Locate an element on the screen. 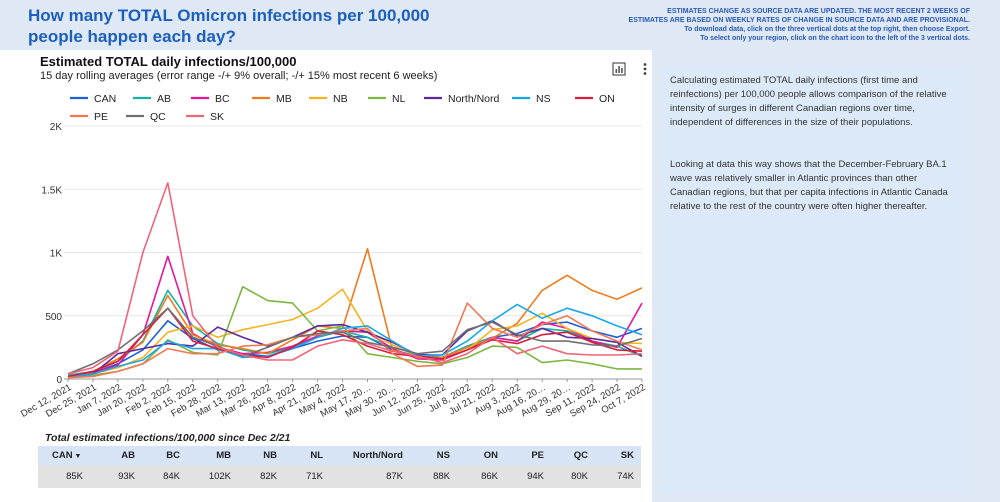 This screenshot has height=502, width=1000. column-header-can: CAN ▼ is located at coordinates (66, 455).